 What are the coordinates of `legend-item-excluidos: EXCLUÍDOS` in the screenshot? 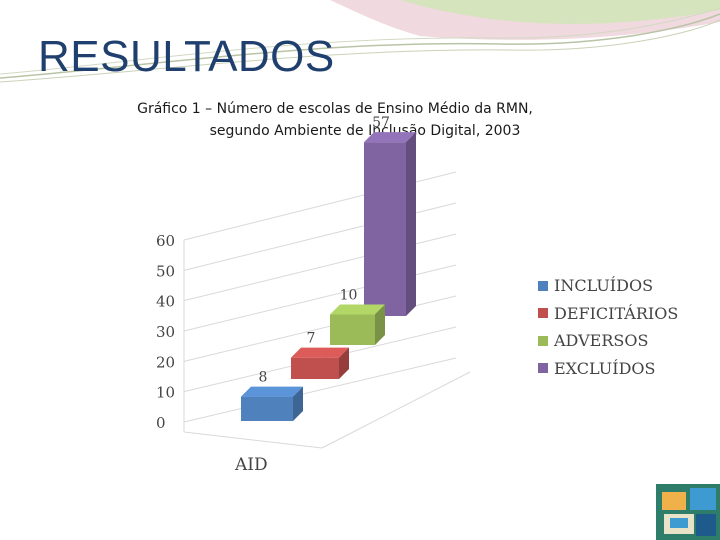 It's located at (608, 369).